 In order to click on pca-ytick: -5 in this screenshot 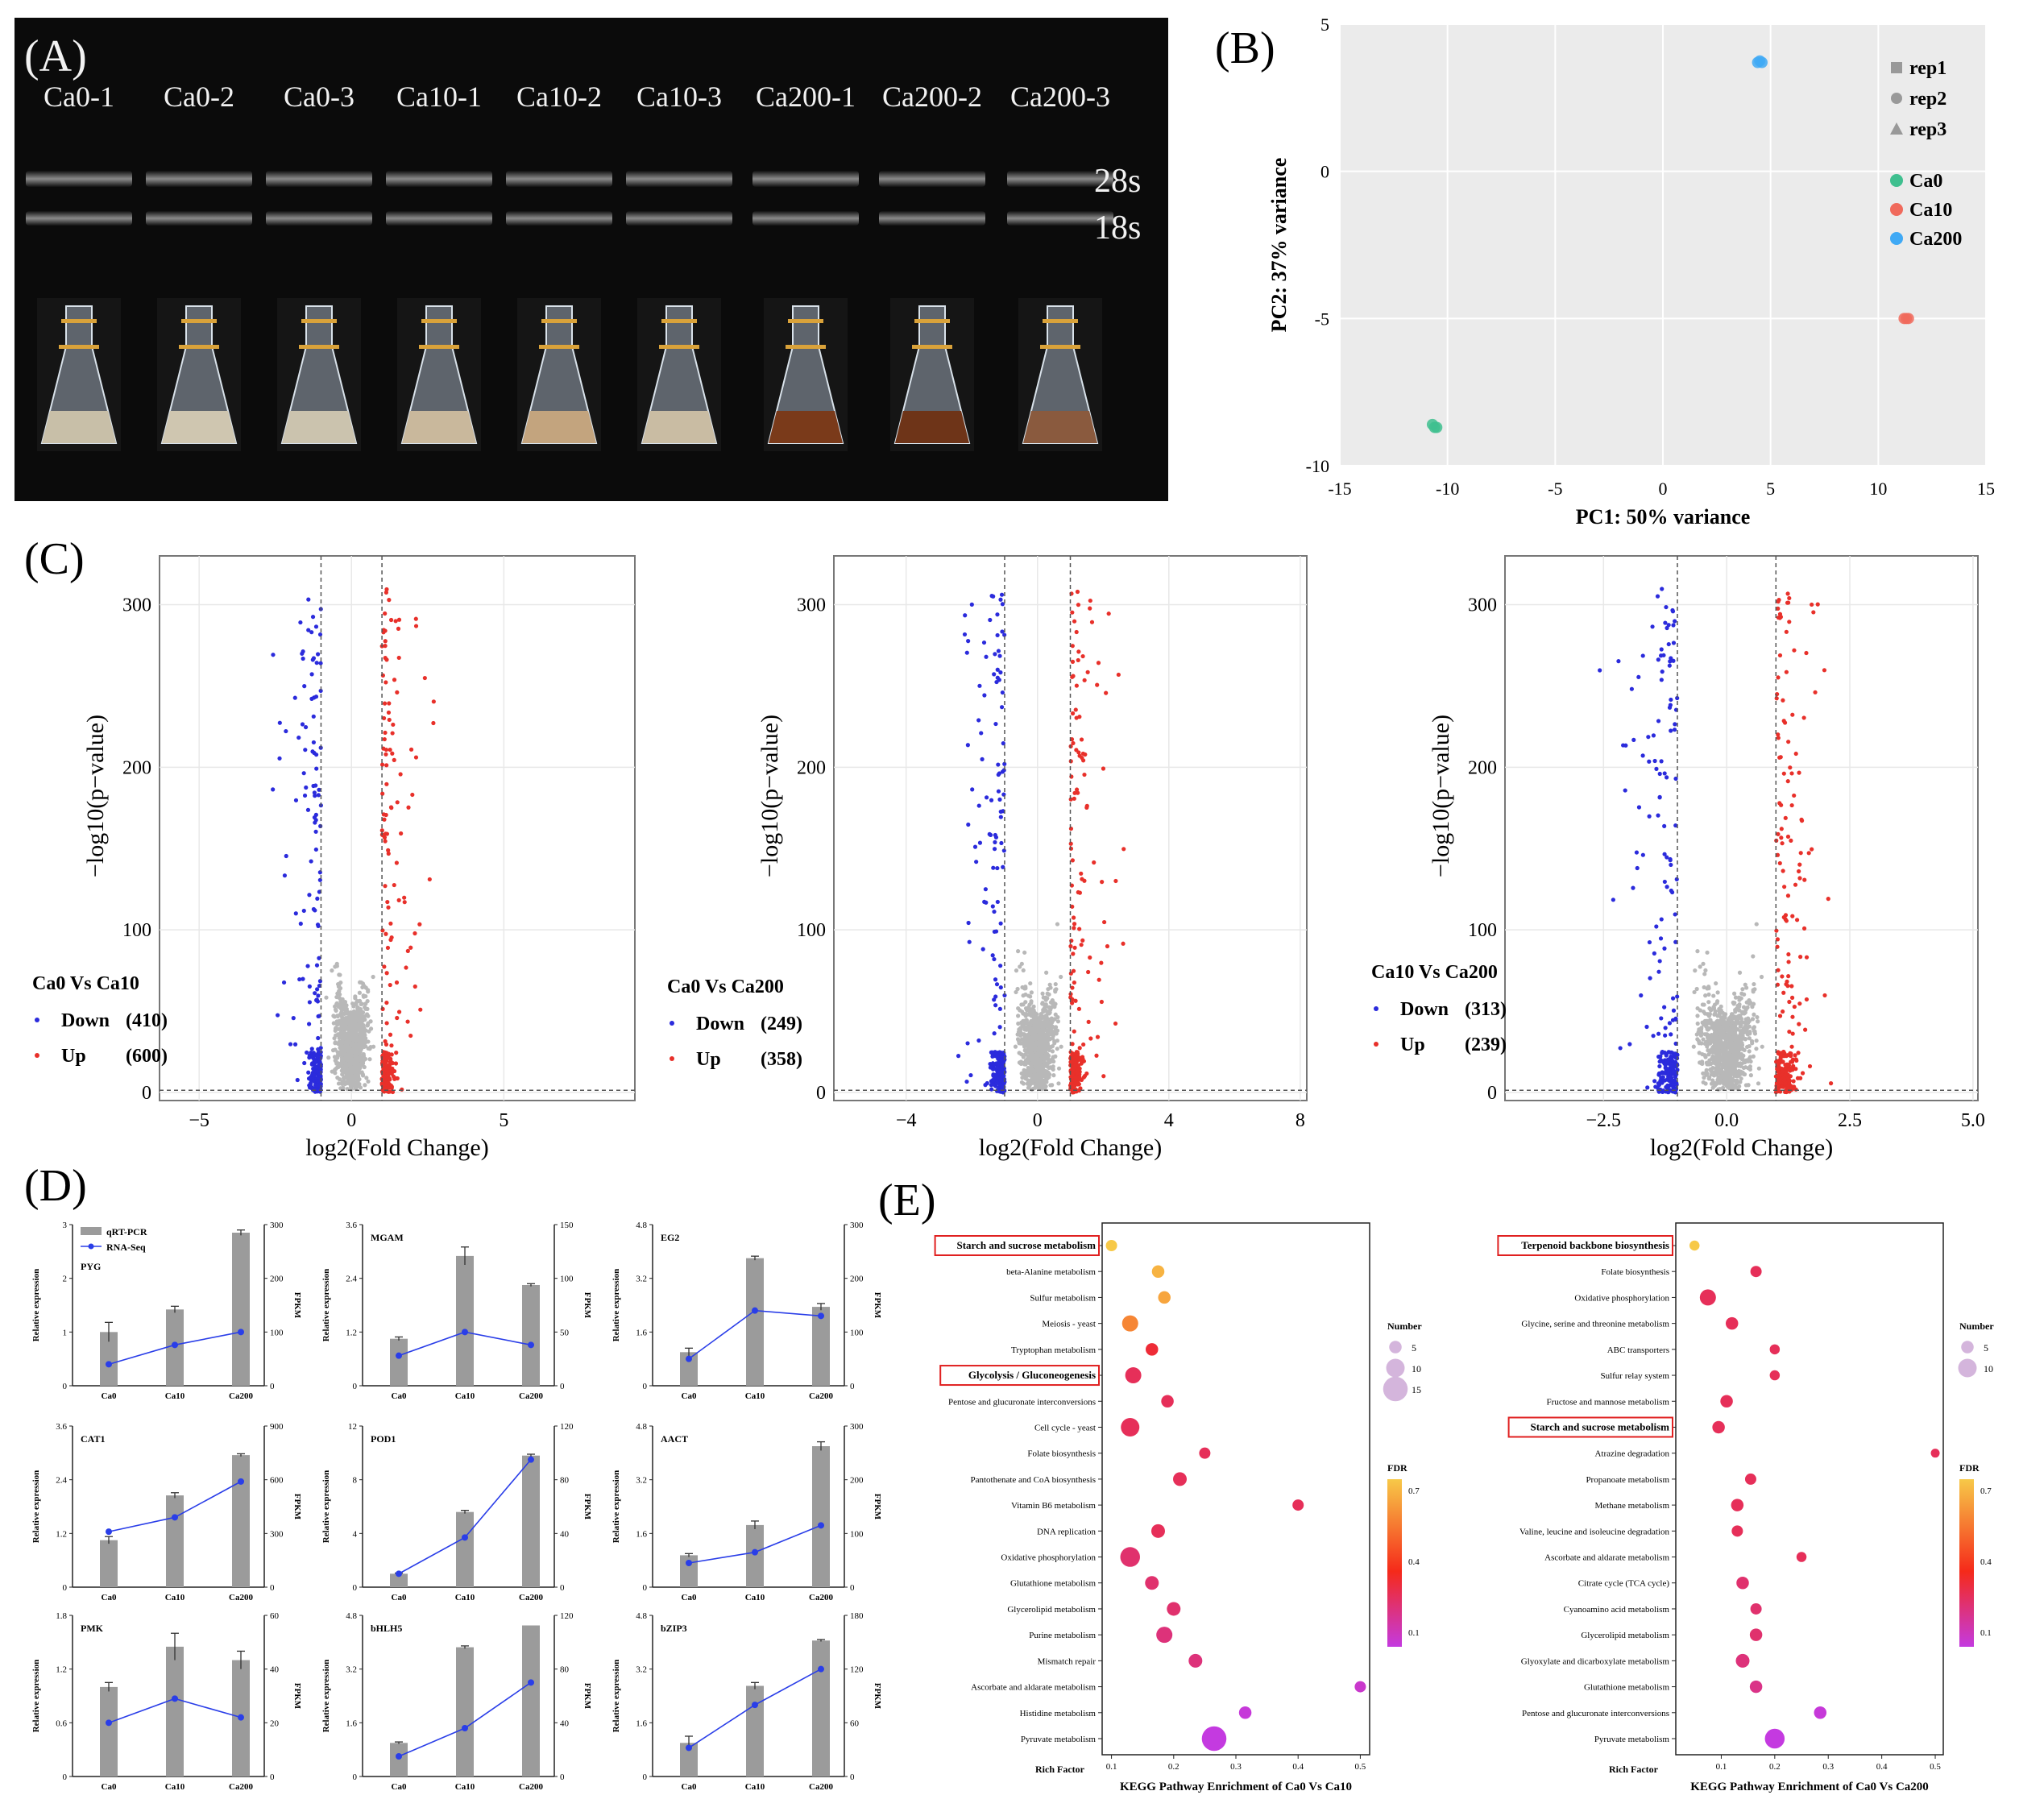, I will do `click(1322, 319)`.